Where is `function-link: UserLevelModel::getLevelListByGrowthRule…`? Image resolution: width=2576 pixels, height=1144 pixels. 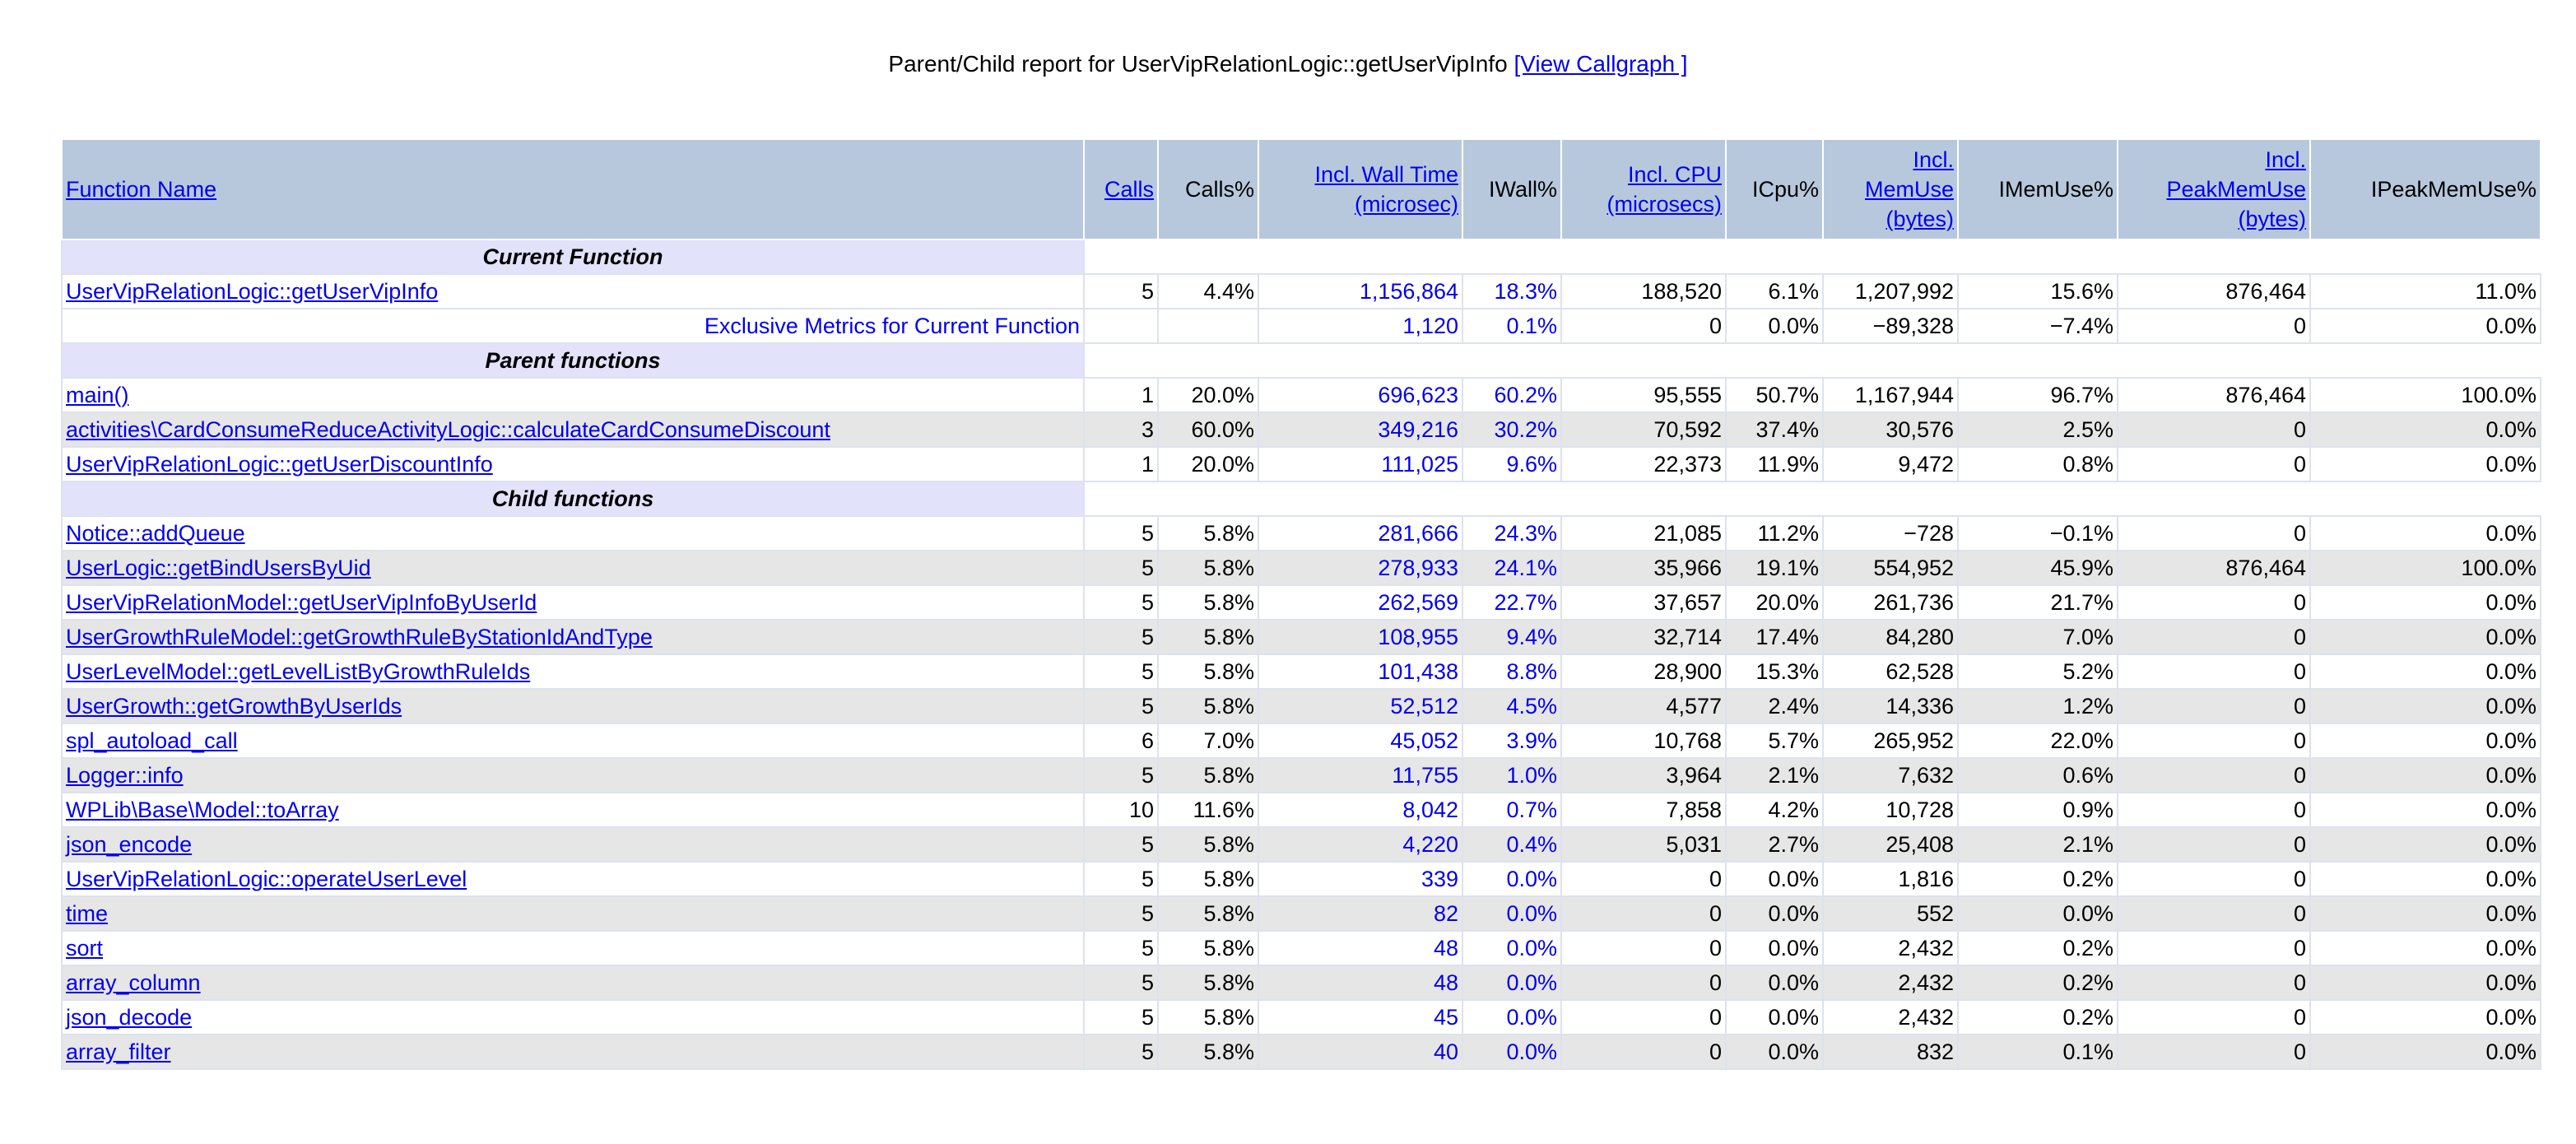 function-link: UserLevelModel::getLevelListByGrowthRule… is located at coordinates (298, 671).